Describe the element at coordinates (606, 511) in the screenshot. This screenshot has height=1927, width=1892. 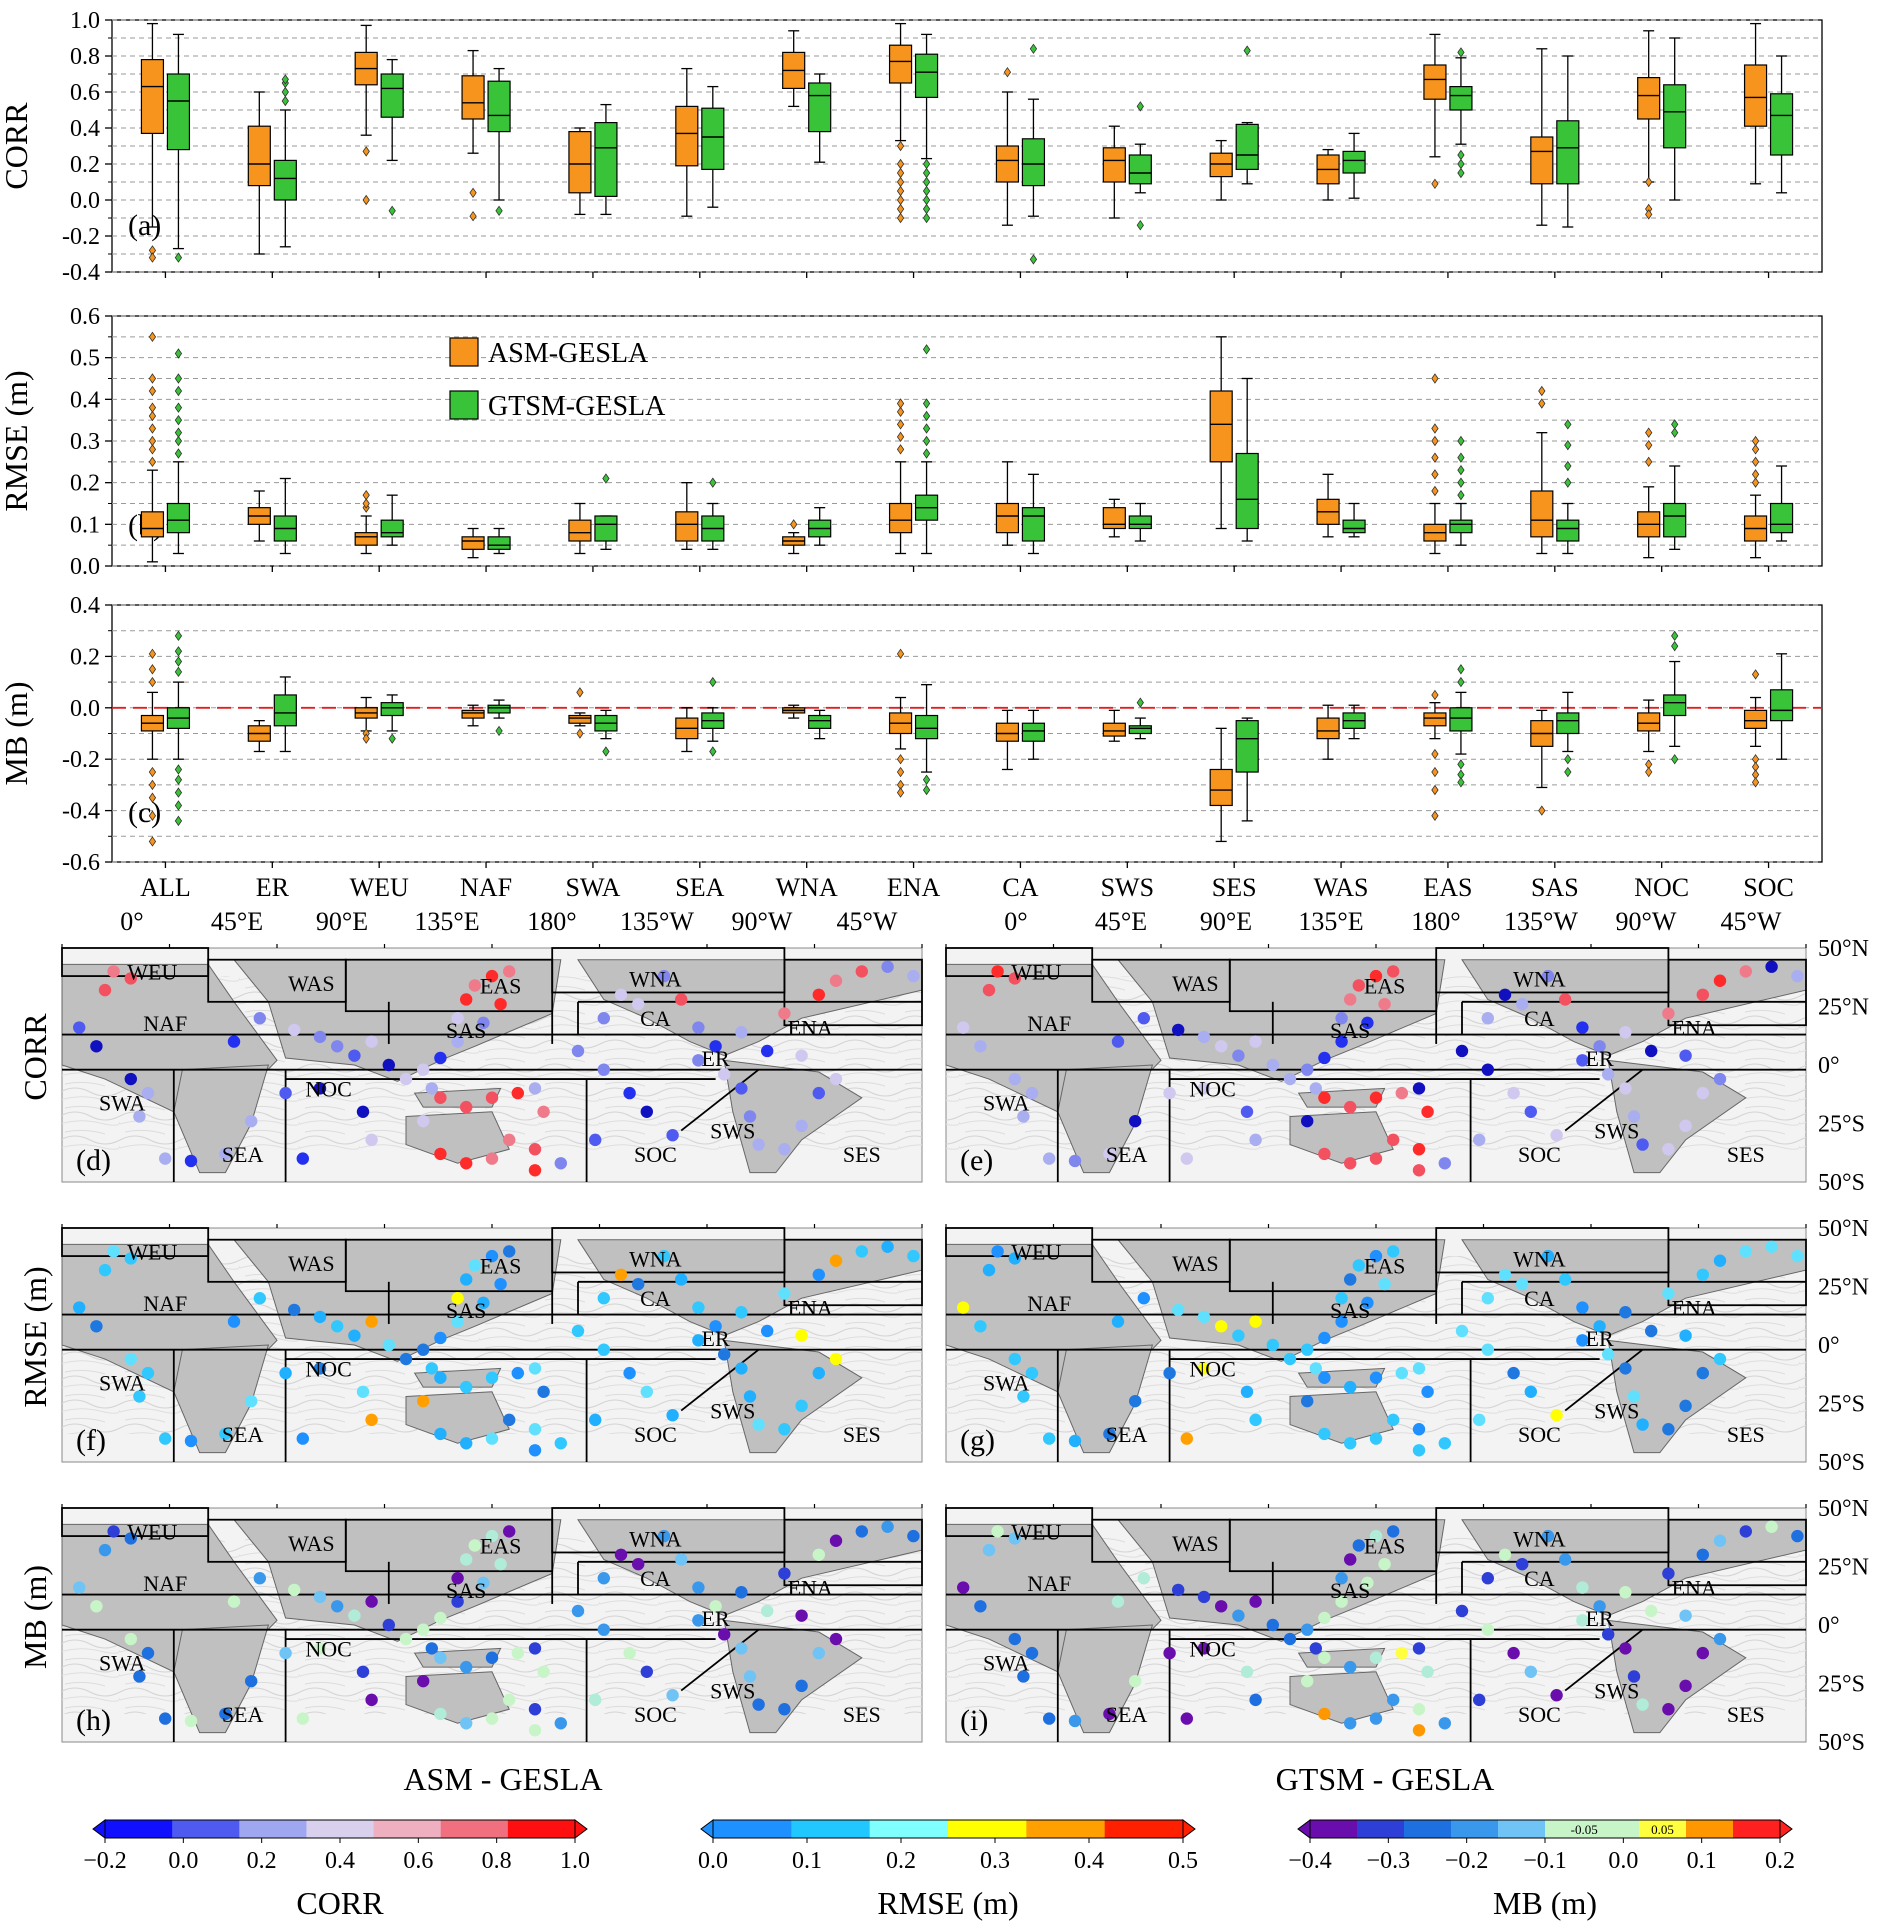
I see `box-gtsm-gesla-swa` at that location.